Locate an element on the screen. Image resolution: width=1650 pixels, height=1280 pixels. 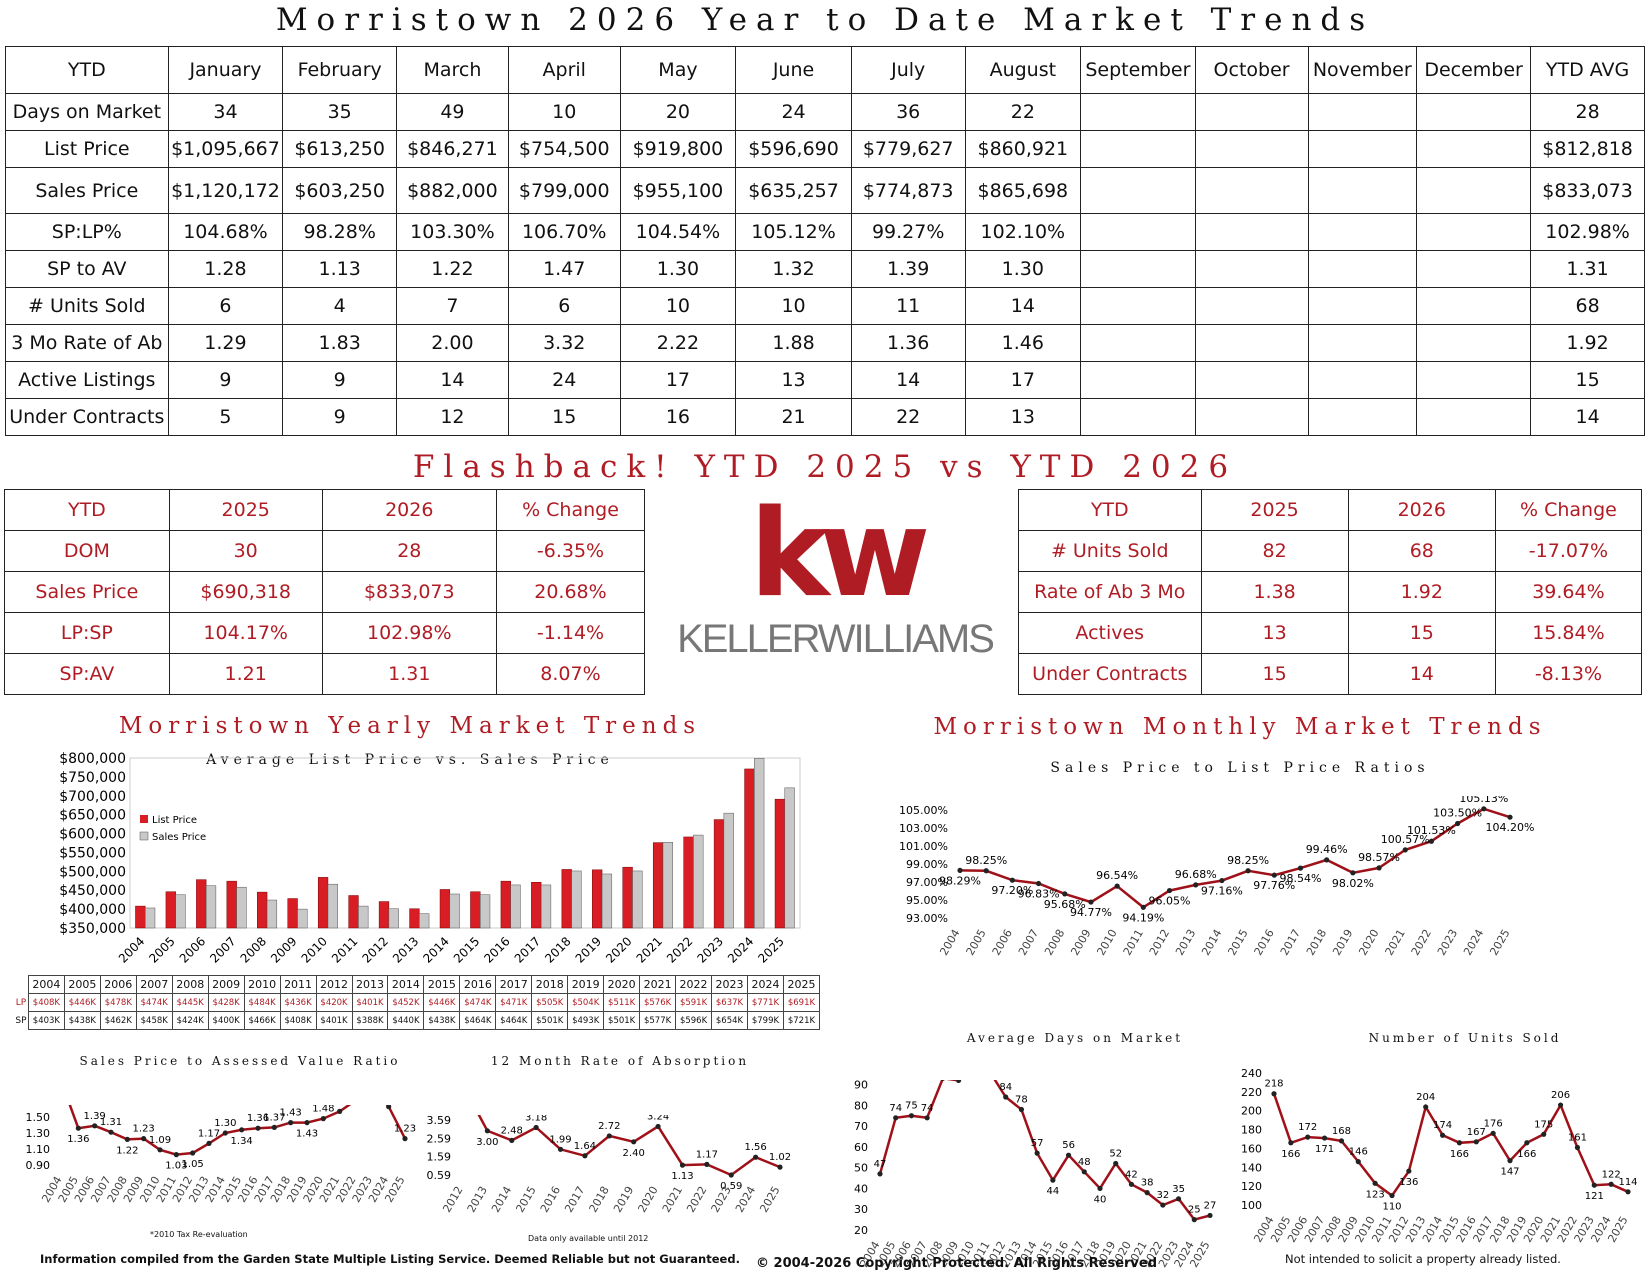
year-cell: 2022 is located at coordinates (694, 984).